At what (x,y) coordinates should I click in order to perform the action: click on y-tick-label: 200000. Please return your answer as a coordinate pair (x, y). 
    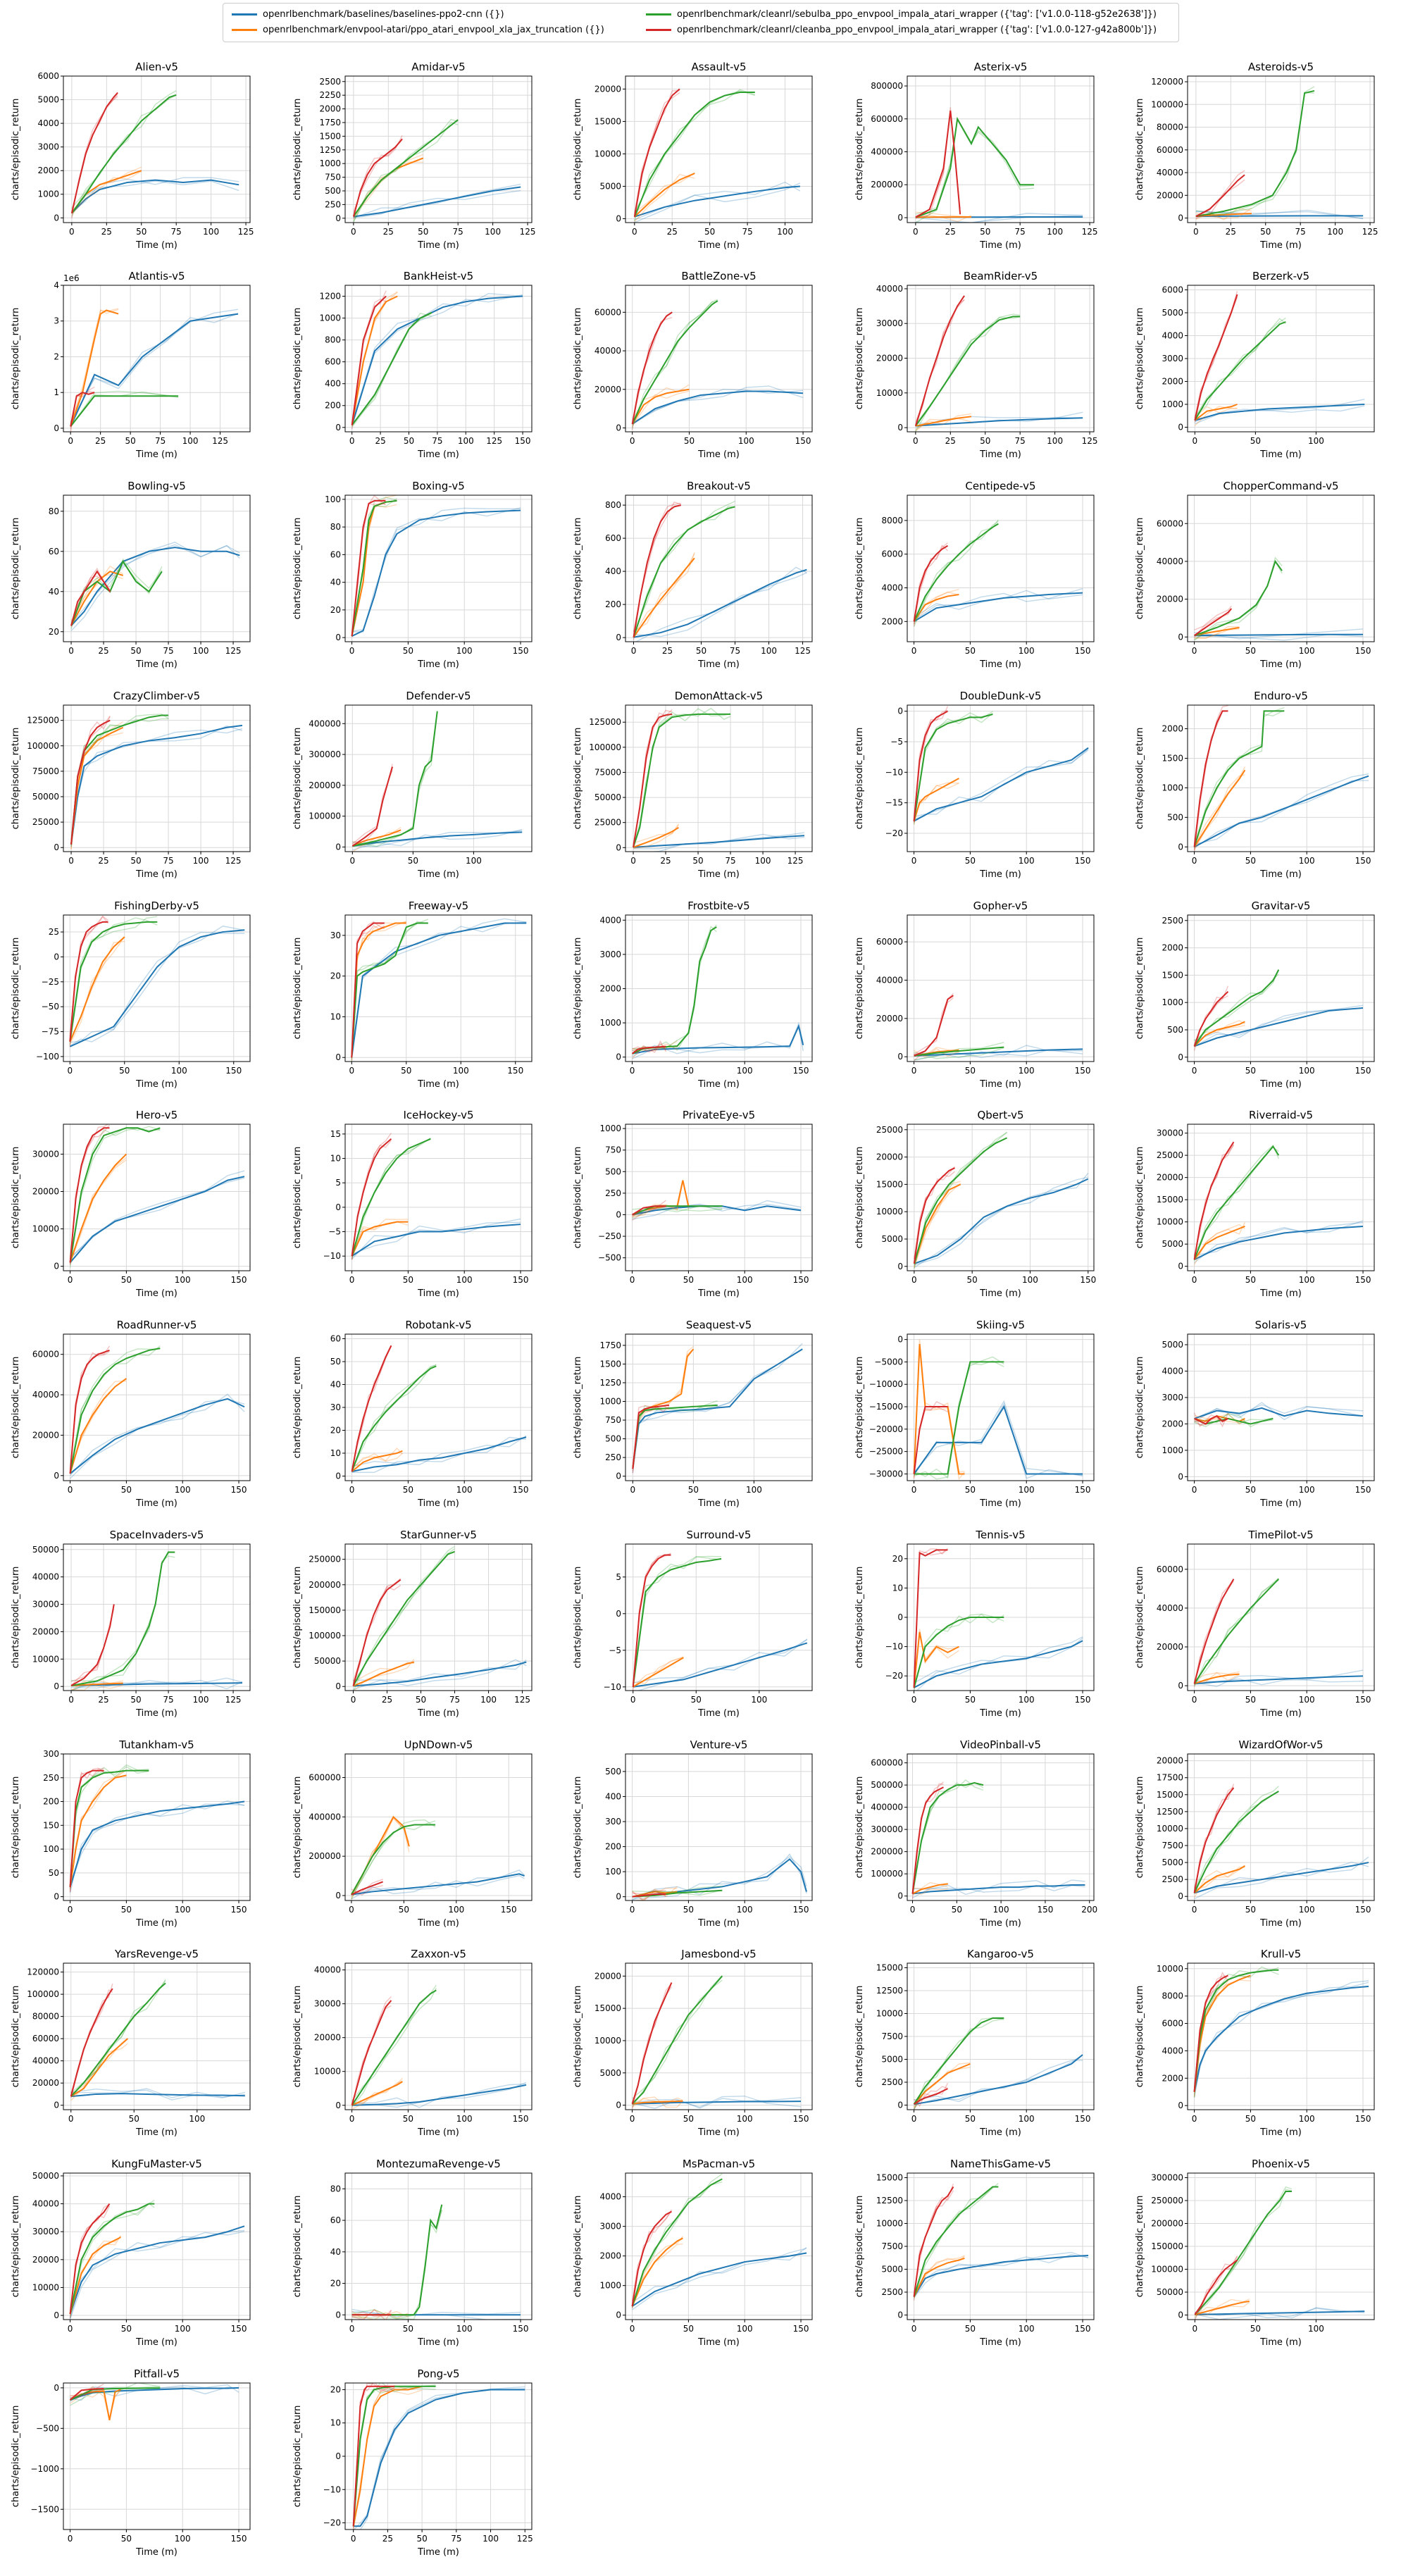
    Looking at the image, I should click on (325, 1856).